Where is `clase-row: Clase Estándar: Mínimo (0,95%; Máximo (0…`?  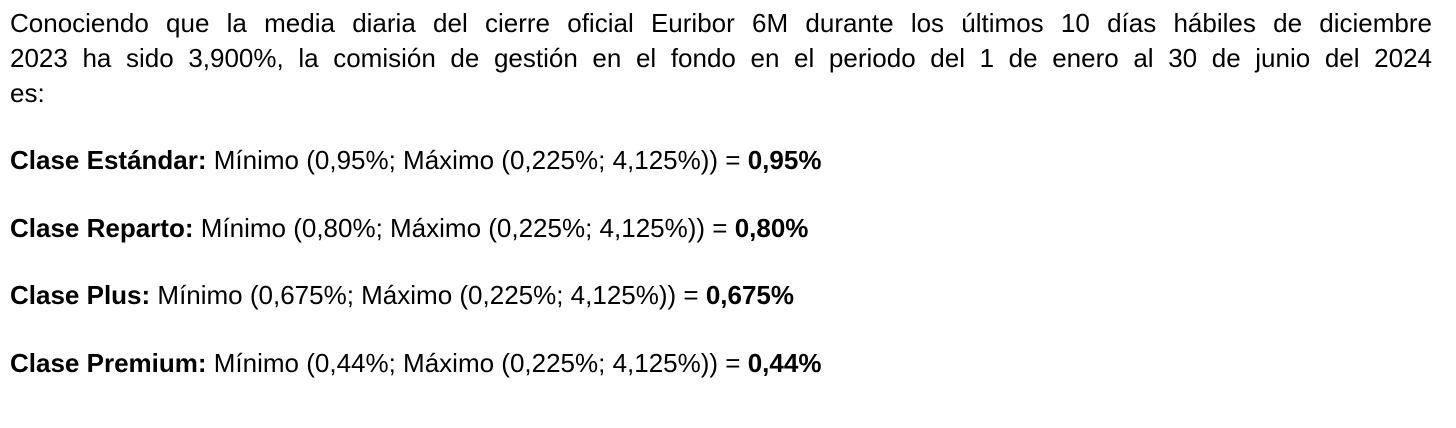
clase-row: Clase Estándar: Mínimo (0,95%; Máximo (0… is located at coordinates (415, 160).